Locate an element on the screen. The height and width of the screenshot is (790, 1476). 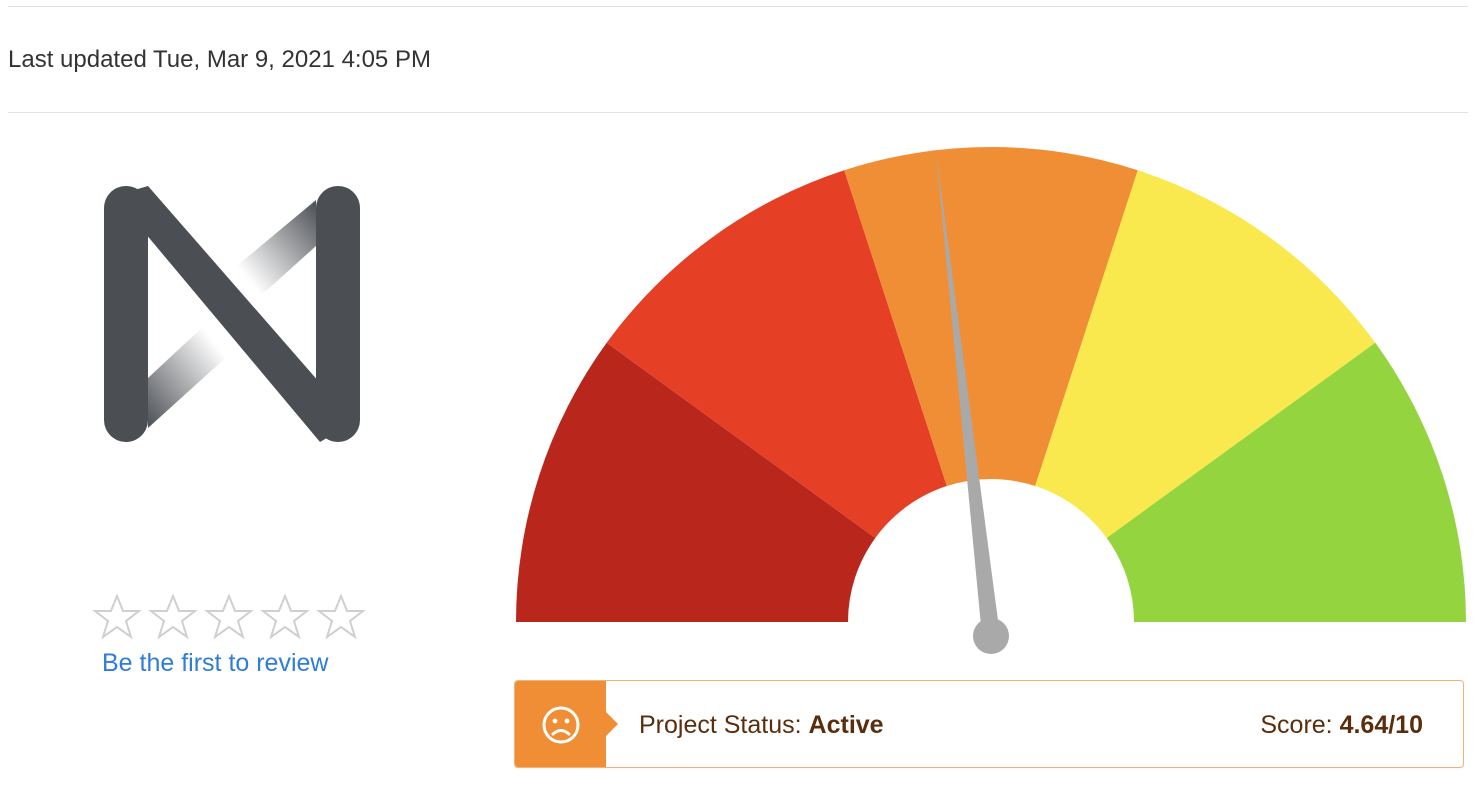
rating-stars is located at coordinates (230, 618).